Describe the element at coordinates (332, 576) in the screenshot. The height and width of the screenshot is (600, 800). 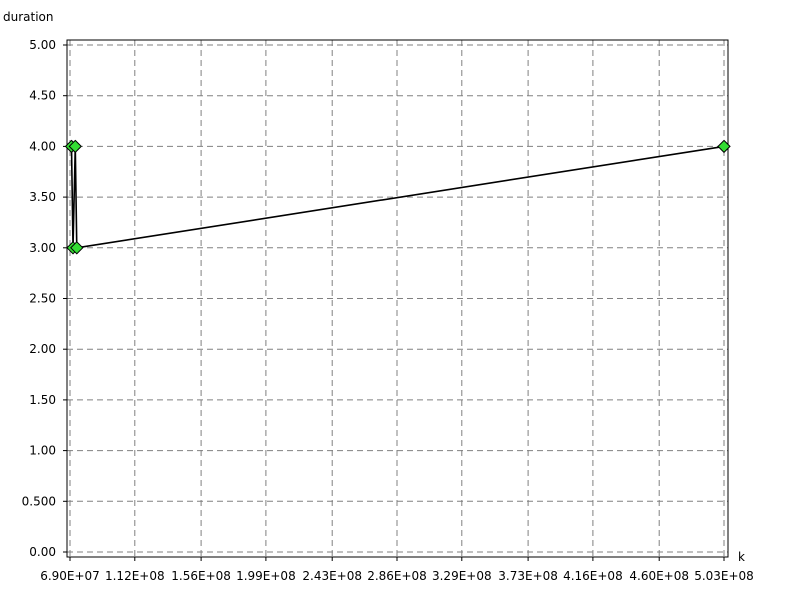
I see `x-tick-label: 2.43E+08` at that location.